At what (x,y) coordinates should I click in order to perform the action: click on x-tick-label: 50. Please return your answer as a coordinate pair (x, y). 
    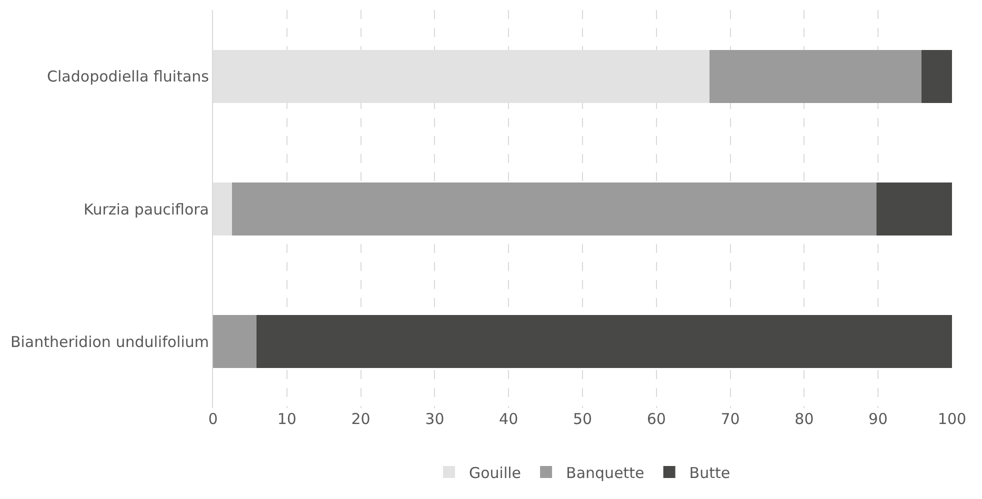
    Looking at the image, I should click on (582, 419).